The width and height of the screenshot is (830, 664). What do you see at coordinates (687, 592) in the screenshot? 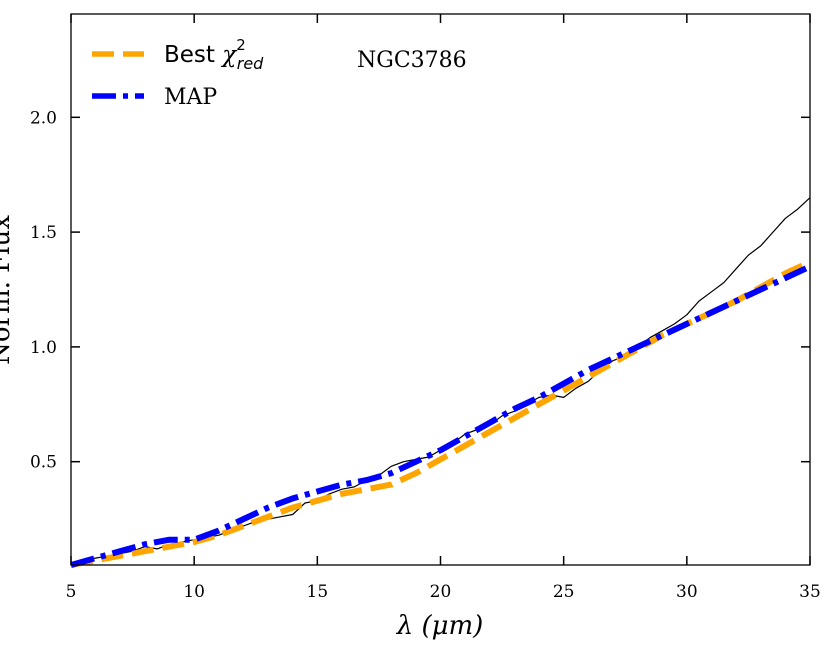
I see `x-tick-label-30: 30` at bounding box center [687, 592].